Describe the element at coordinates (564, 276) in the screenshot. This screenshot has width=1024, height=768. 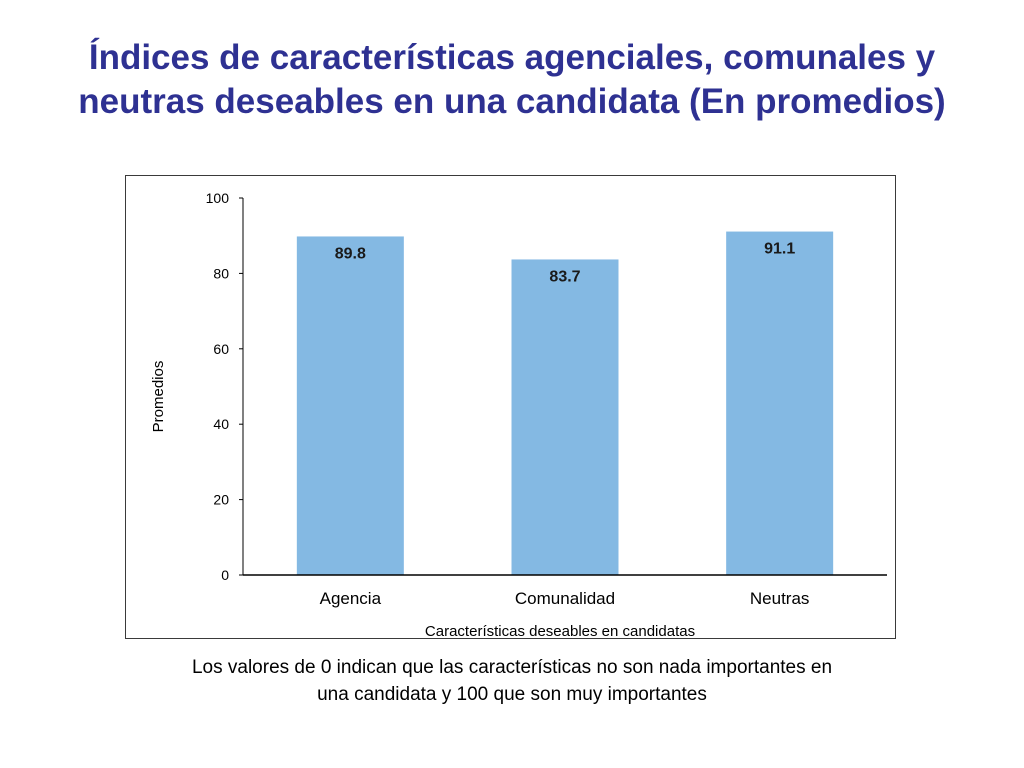
I see `data-label-comunalidad: 83.7` at that location.